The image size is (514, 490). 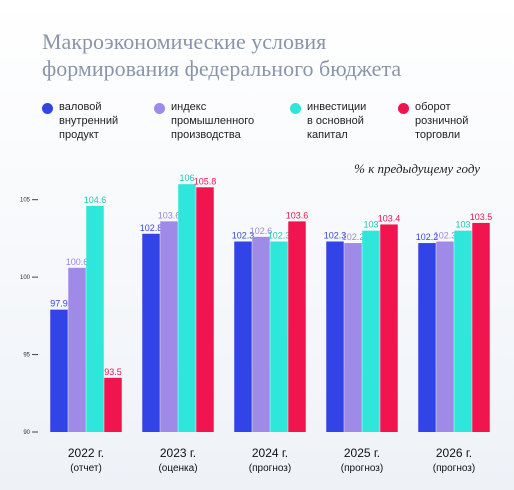 What do you see at coordinates (26, 433) in the screenshot?
I see `y-tick-label: 90` at bounding box center [26, 433].